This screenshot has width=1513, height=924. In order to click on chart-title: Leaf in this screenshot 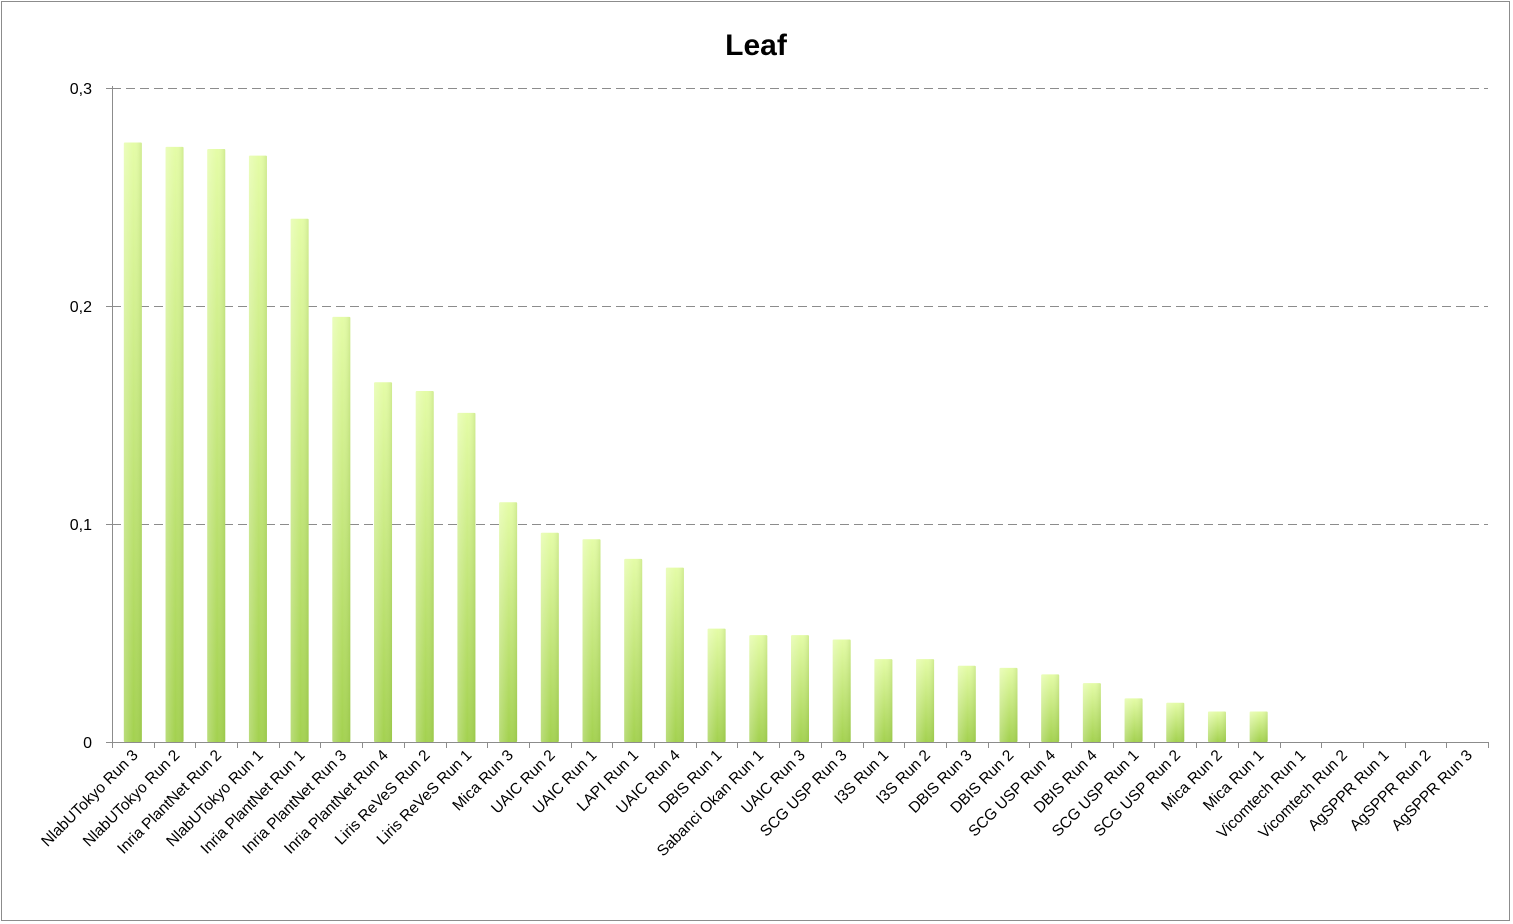, I will do `click(756, 45)`.